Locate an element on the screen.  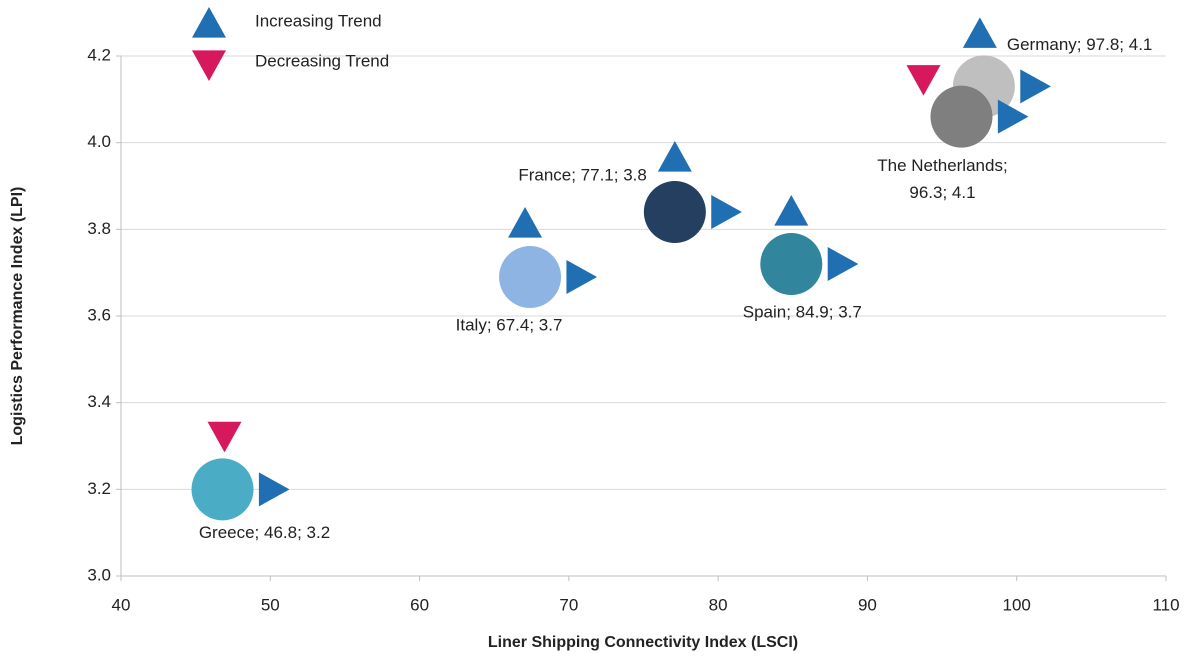
legend-label: Increasing Trend is located at coordinates (318, 20).